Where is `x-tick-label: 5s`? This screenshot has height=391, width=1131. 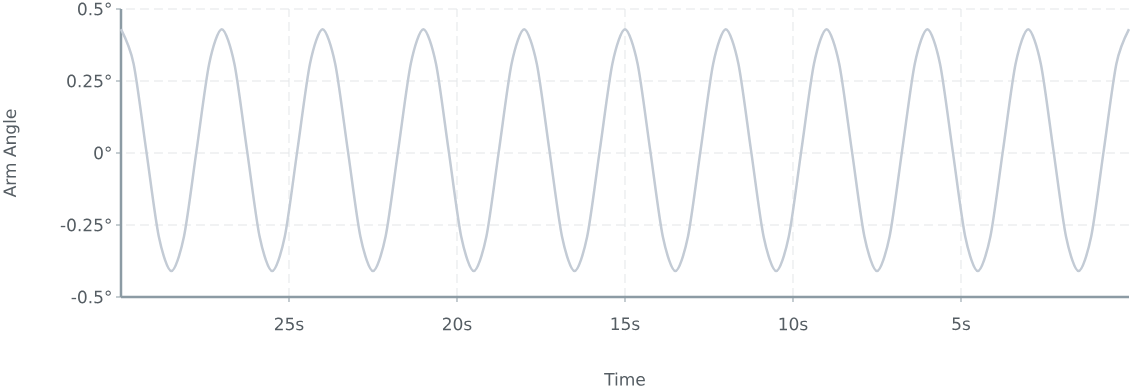
x-tick-label: 5s is located at coordinates (961, 324).